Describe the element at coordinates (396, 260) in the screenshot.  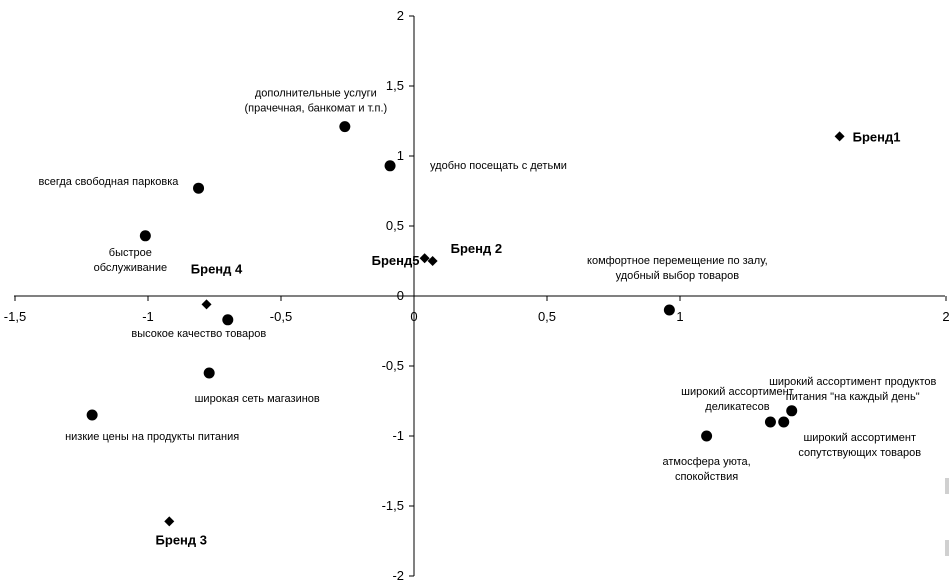
I see `brand-label: Бренд5` at that location.